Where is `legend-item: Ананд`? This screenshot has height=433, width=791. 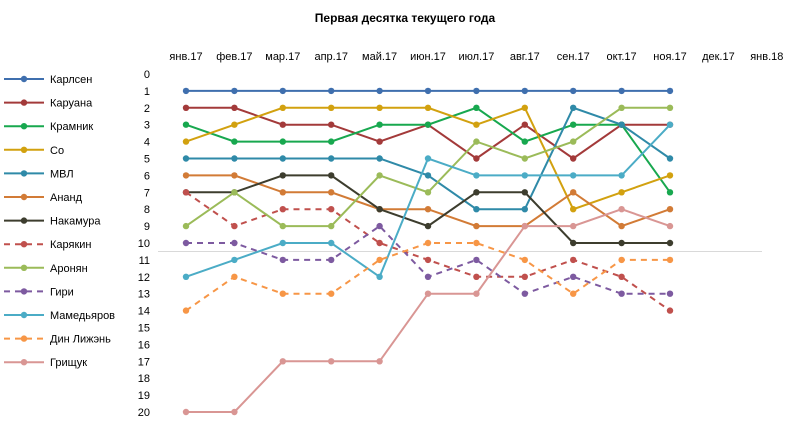
legend-item: Ананд is located at coordinates (43, 198).